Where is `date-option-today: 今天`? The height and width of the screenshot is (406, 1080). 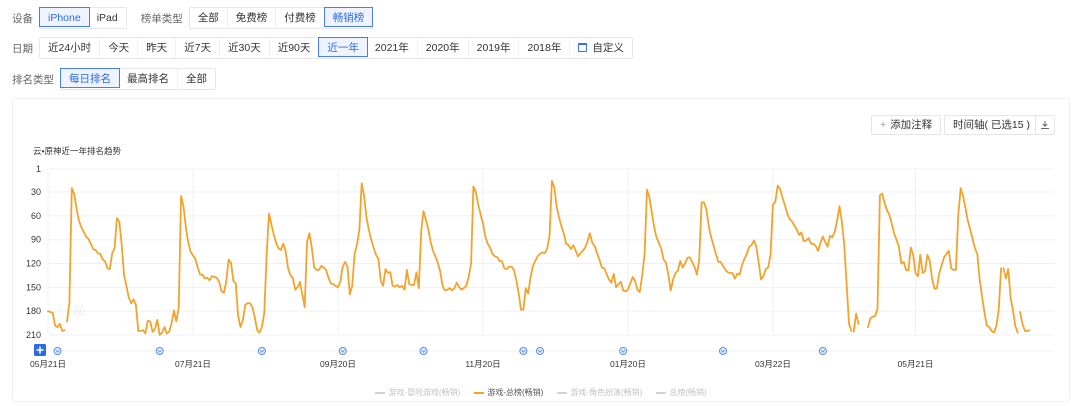 date-option-today: 今天 is located at coordinates (119, 48).